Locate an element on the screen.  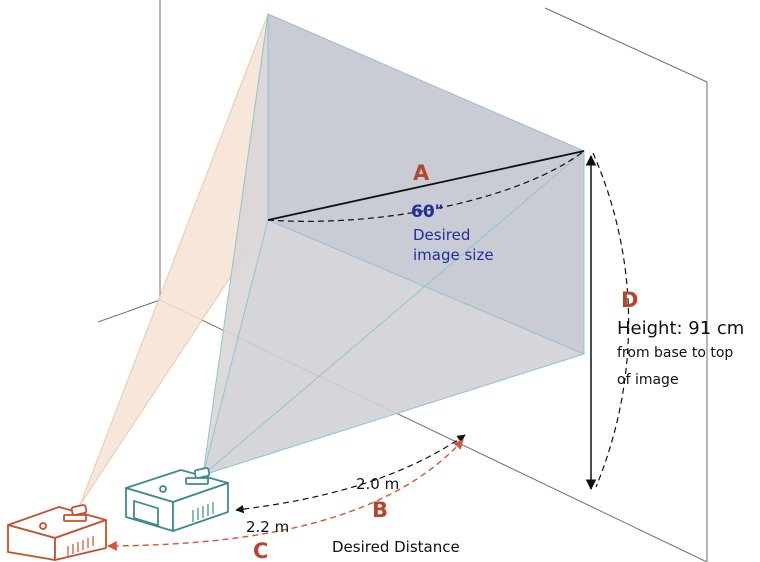
diagonal-value: 60" is located at coordinates (427, 212).